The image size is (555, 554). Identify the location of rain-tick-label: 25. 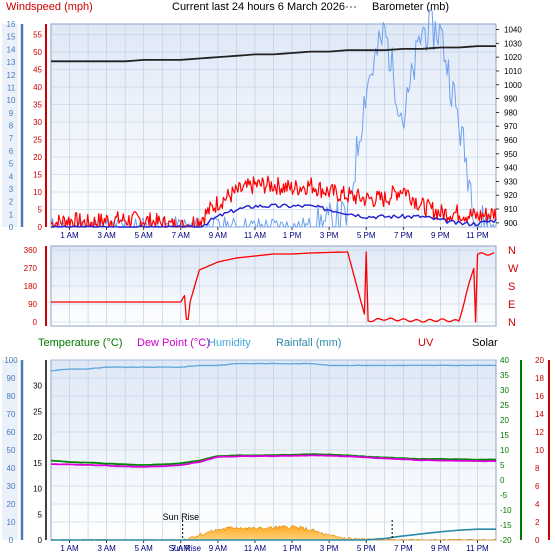
(37, 411).